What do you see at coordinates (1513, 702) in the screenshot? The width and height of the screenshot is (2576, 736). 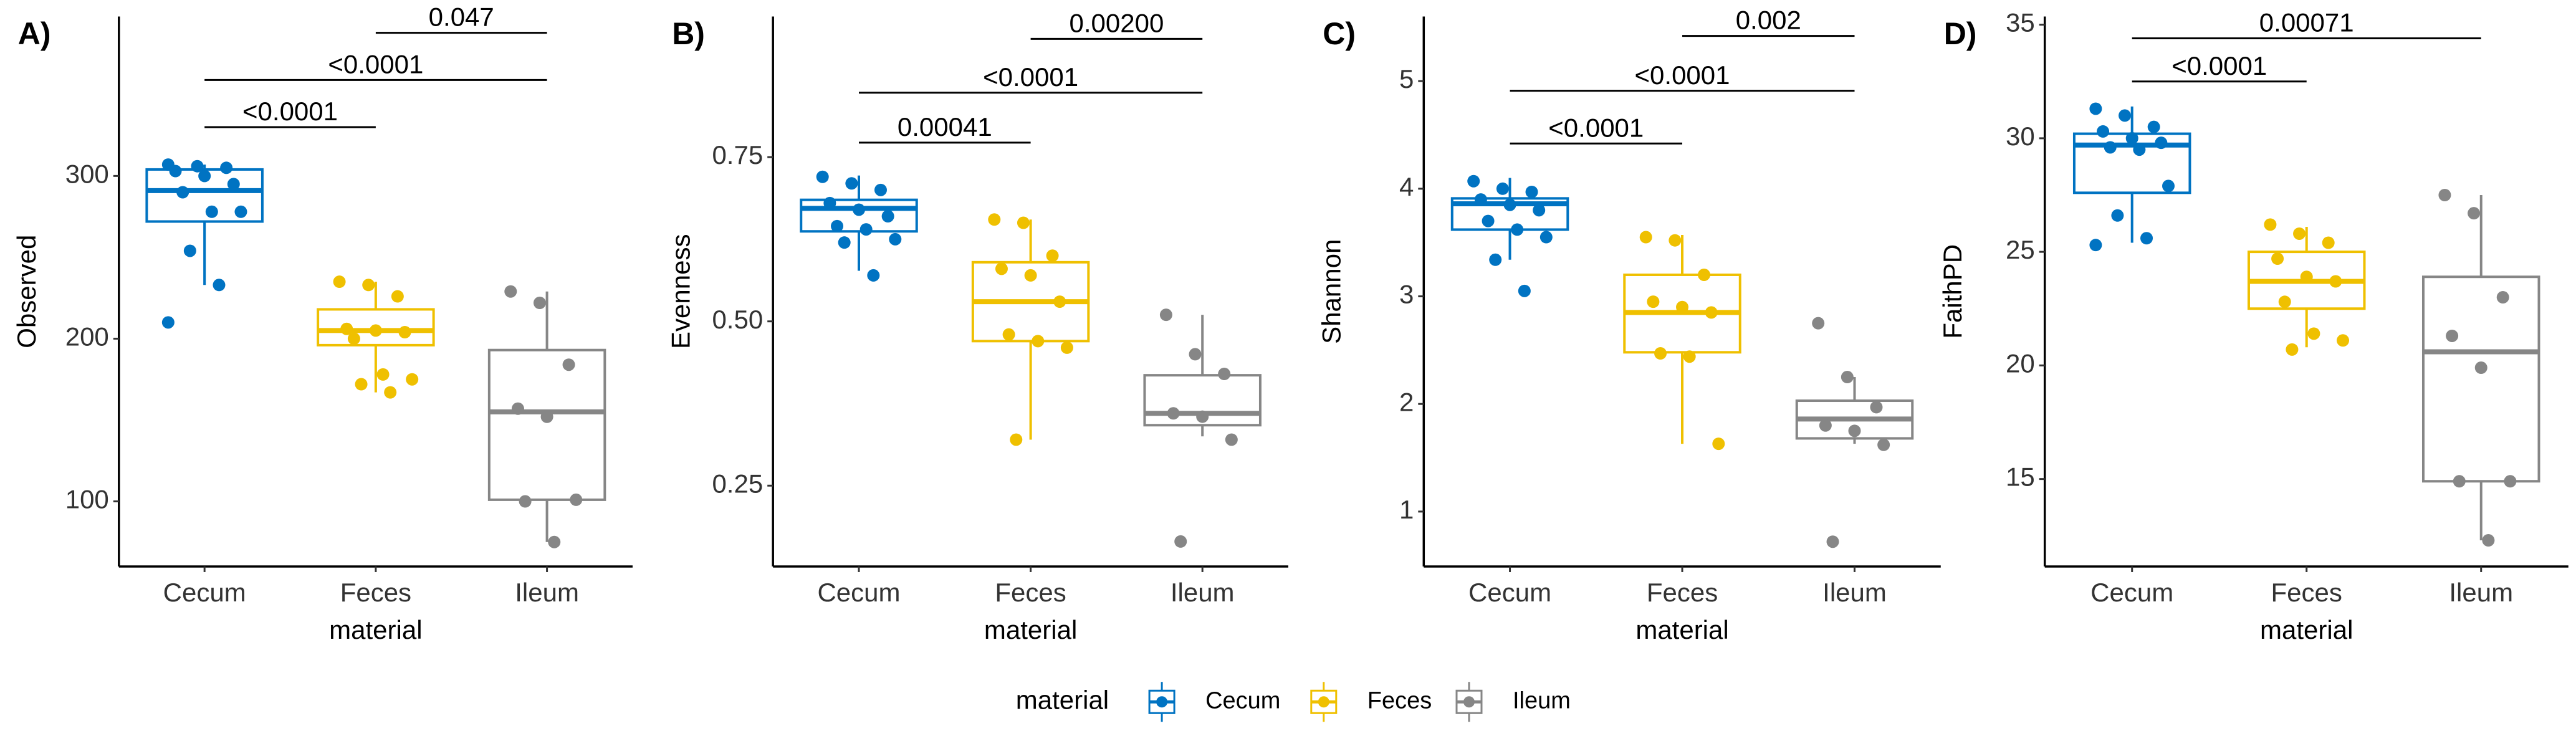 I see `legend-item: Ileum` at bounding box center [1513, 702].